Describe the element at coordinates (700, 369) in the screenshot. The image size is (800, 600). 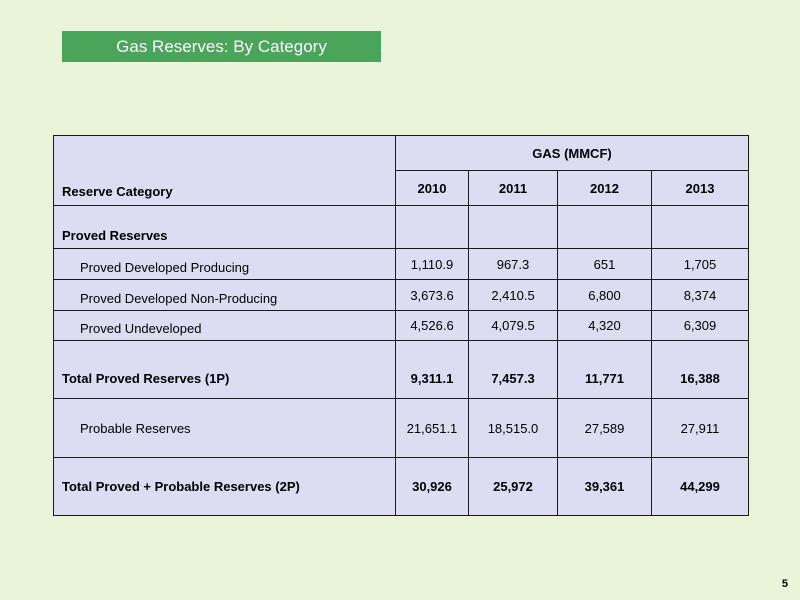
I see `cell-value: 16,388` at that location.